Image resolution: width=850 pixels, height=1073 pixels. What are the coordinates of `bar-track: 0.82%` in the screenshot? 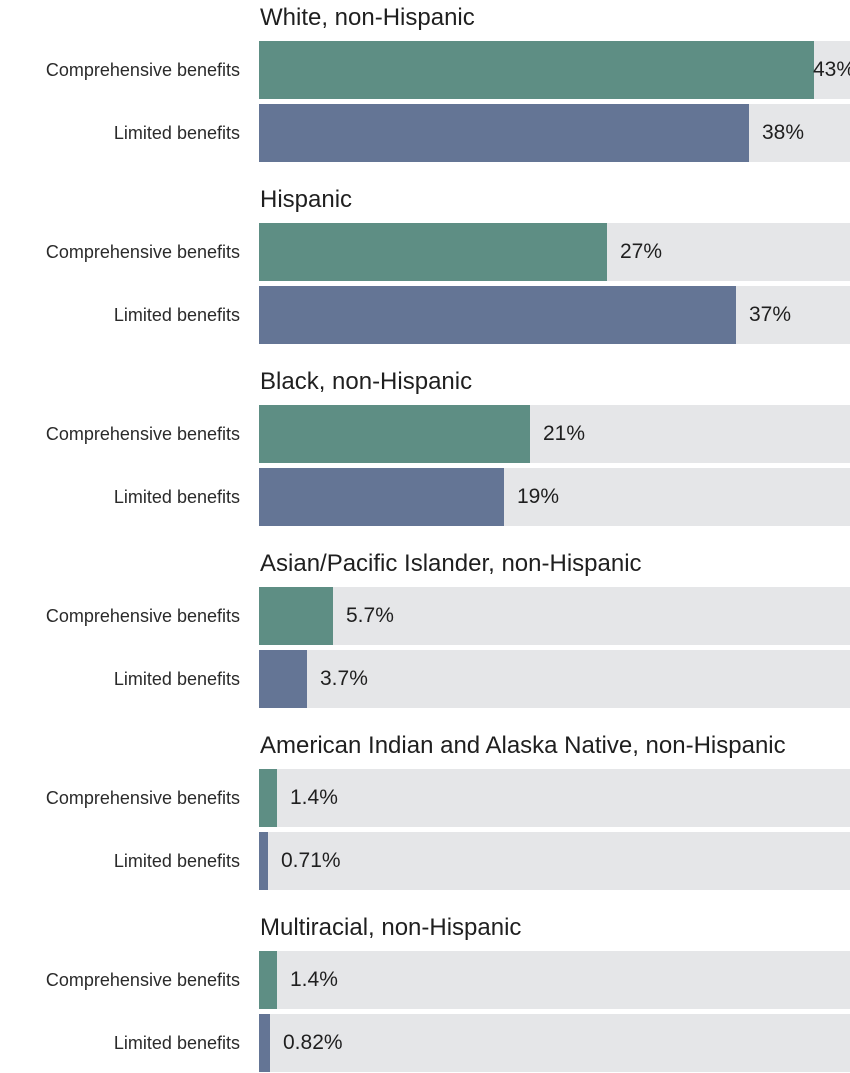 It's located at (554, 1043).